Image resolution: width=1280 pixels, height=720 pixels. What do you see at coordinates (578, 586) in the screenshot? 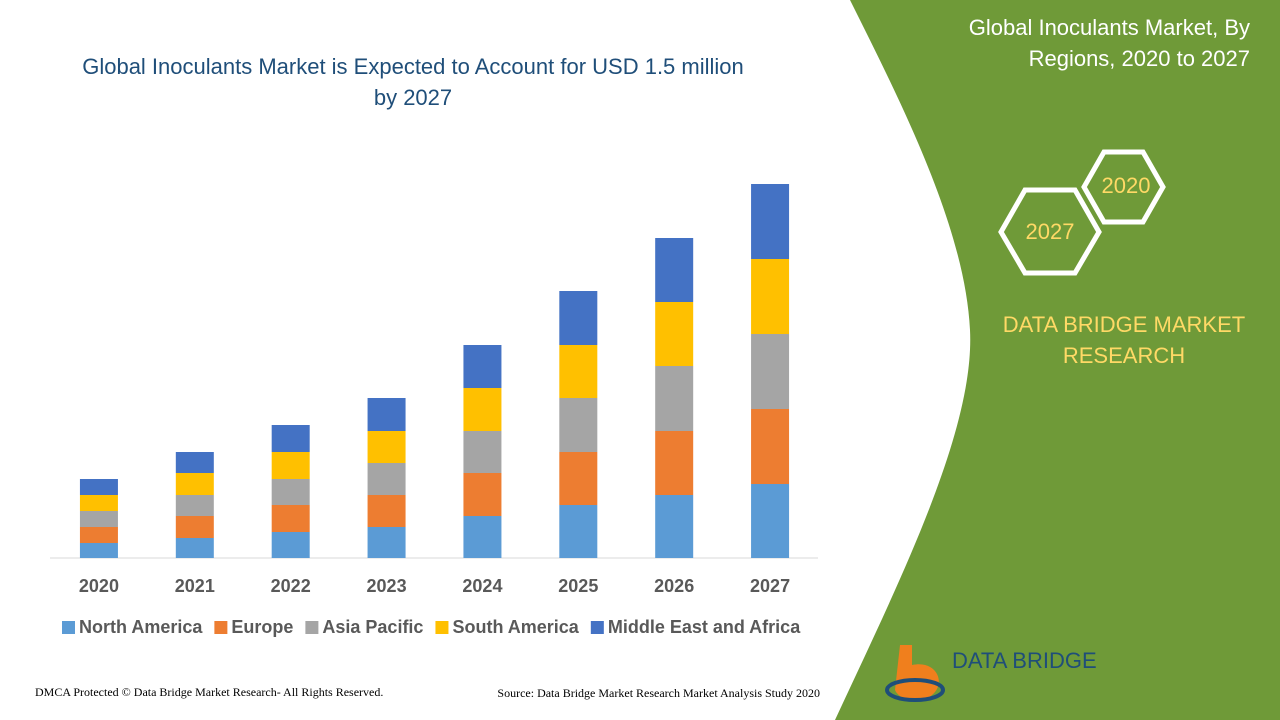
I see `x-tick-label: 2025` at bounding box center [578, 586].